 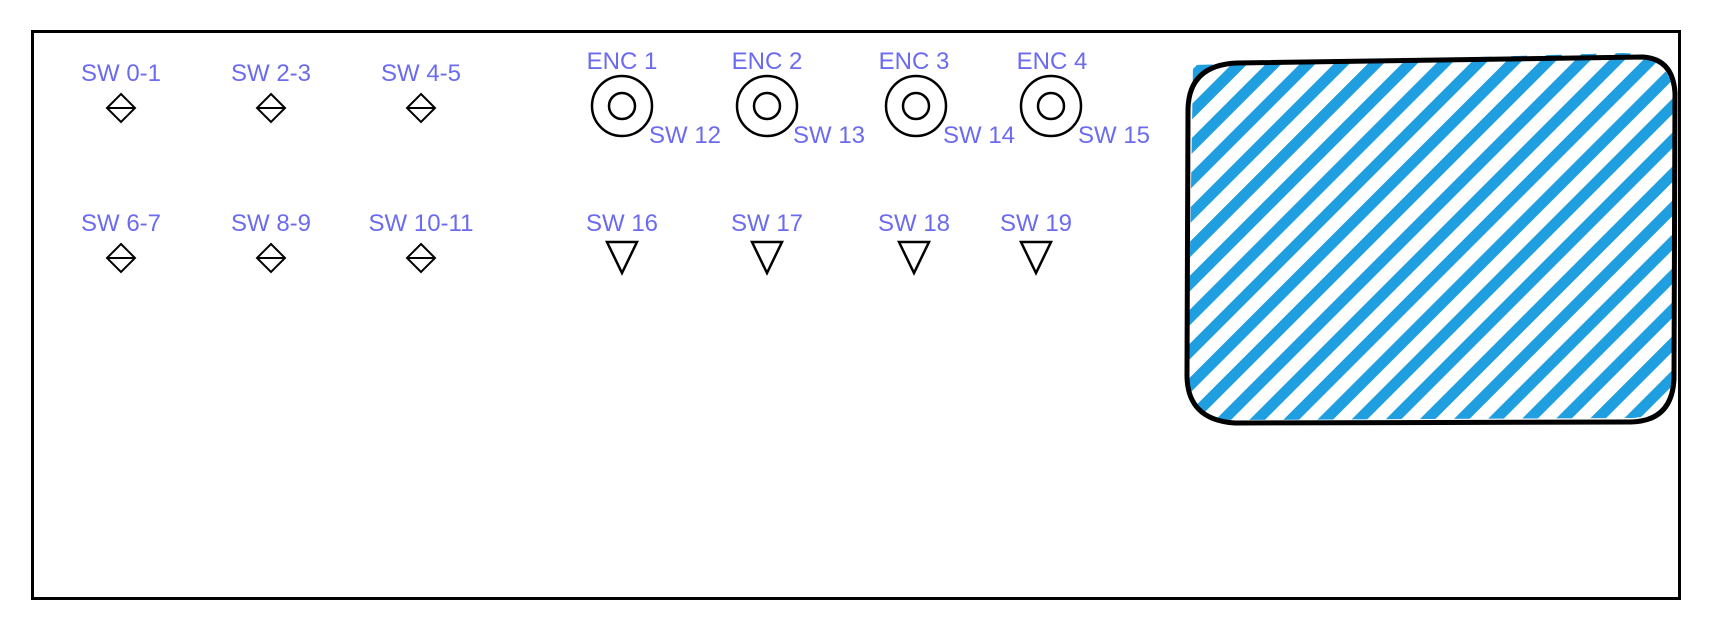 What do you see at coordinates (685, 135) in the screenshot?
I see `encoder-switch-label: SW 12` at bounding box center [685, 135].